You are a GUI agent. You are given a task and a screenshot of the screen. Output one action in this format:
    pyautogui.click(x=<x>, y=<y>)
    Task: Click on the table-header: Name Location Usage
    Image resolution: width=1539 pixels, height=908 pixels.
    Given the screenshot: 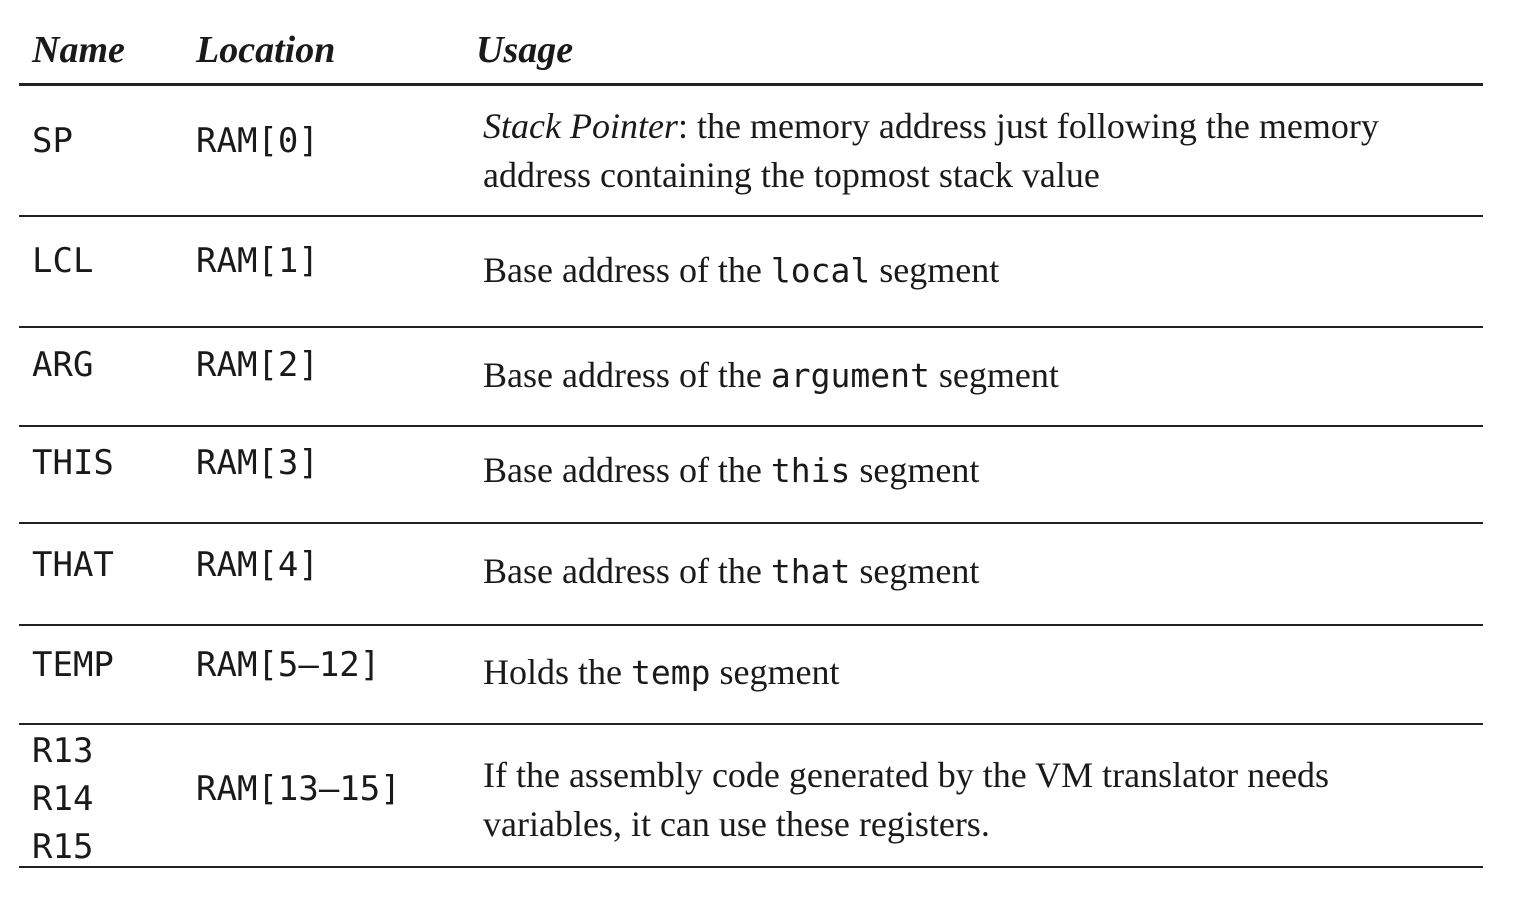 What is the action you would take?
    pyautogui.click(x=751, y=43)
    